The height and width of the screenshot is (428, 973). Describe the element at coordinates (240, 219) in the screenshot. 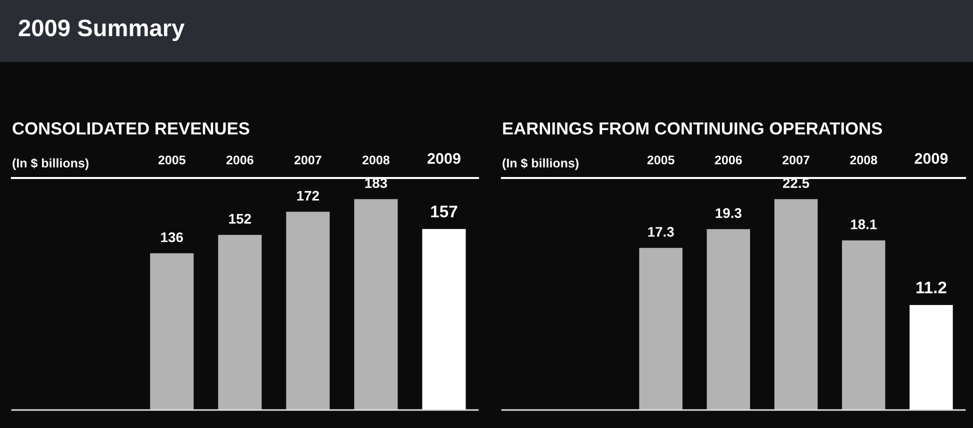

I see `data-label: 152` at that location.